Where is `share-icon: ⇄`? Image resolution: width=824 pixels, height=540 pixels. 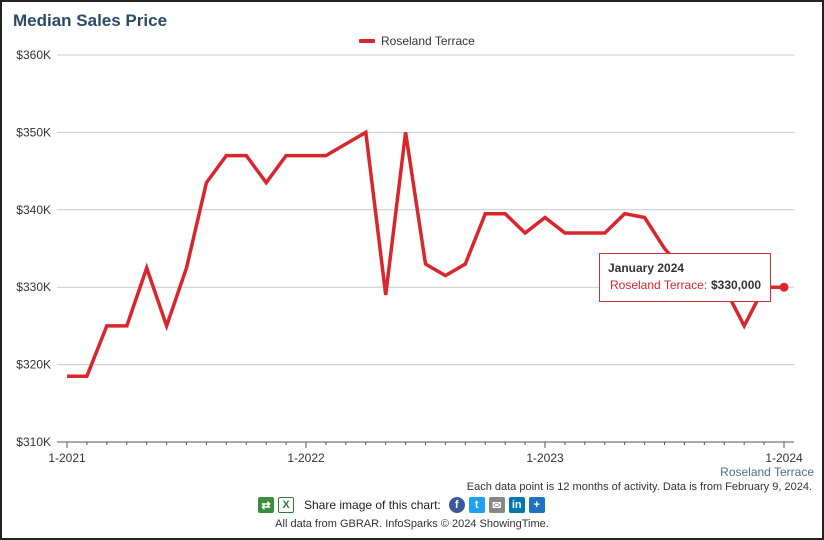
share-icon: ⇄ is located at coordinates (266, 505).